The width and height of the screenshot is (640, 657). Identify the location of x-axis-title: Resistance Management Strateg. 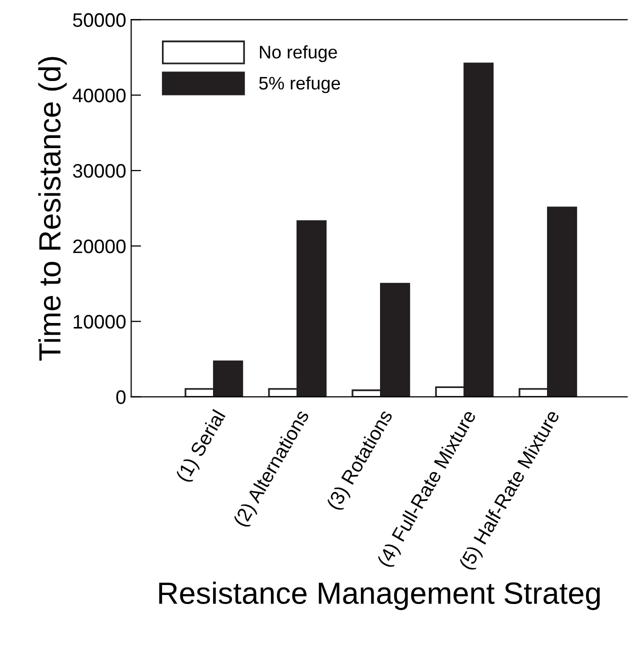
(379, 596).